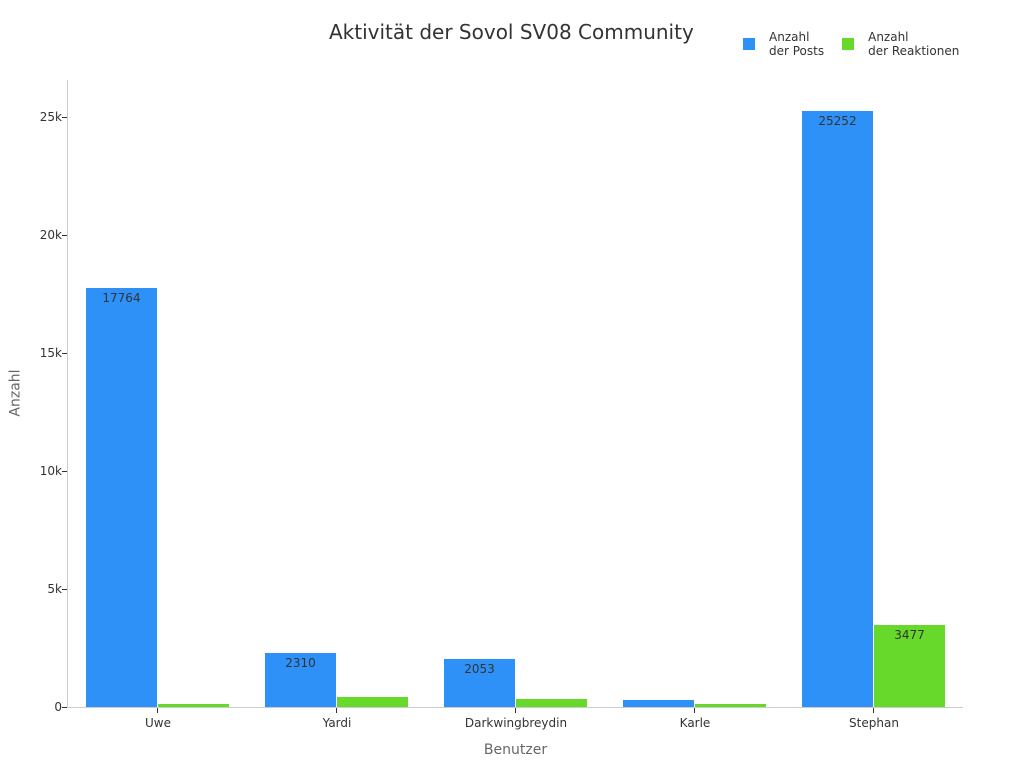 This screenshot has height=768, width=1024. What do you see at coordinates (848, 44) in the screenshot?
I see `legend-swatch-reactions` at bounding box center [848, 44].